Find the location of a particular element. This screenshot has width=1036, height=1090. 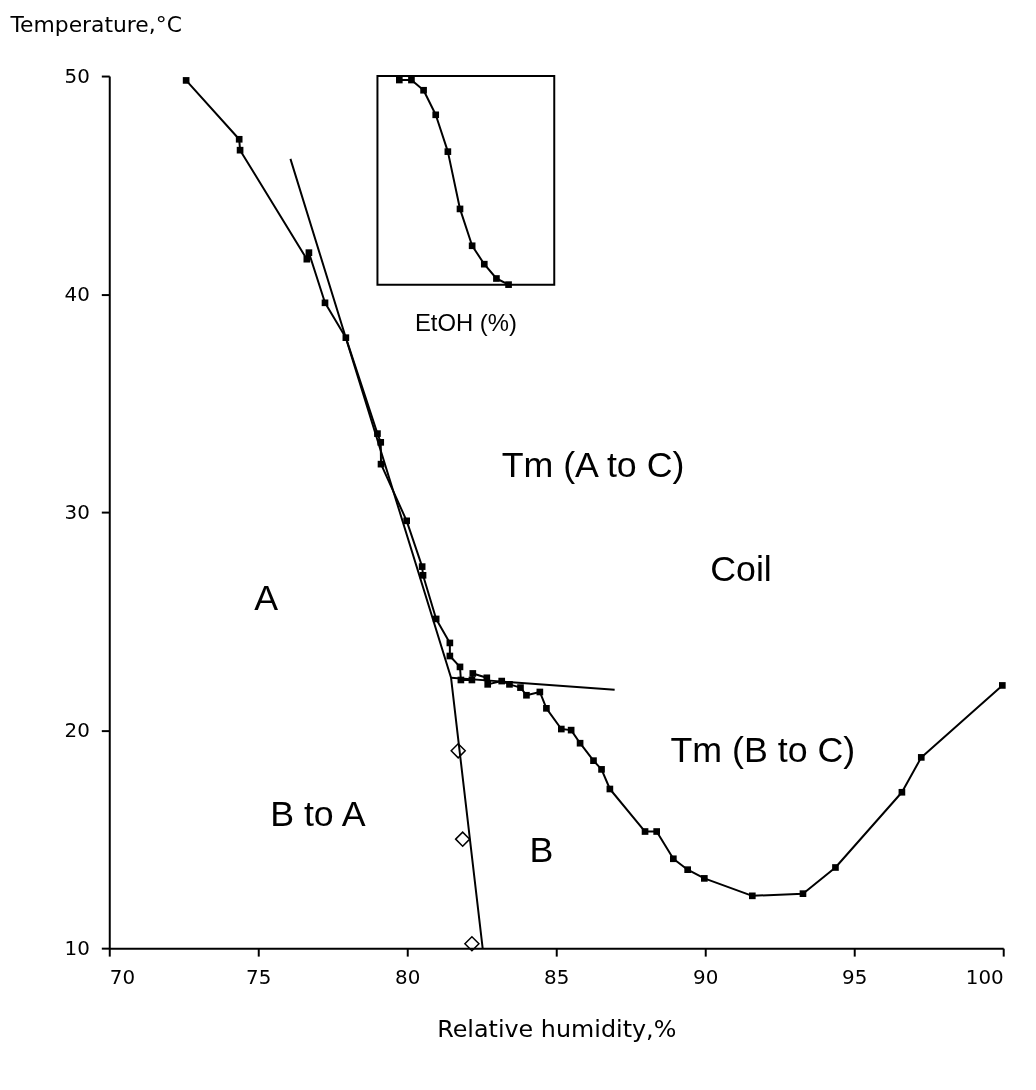

y-tick-label: 10 is located at coordinates (77, 948).